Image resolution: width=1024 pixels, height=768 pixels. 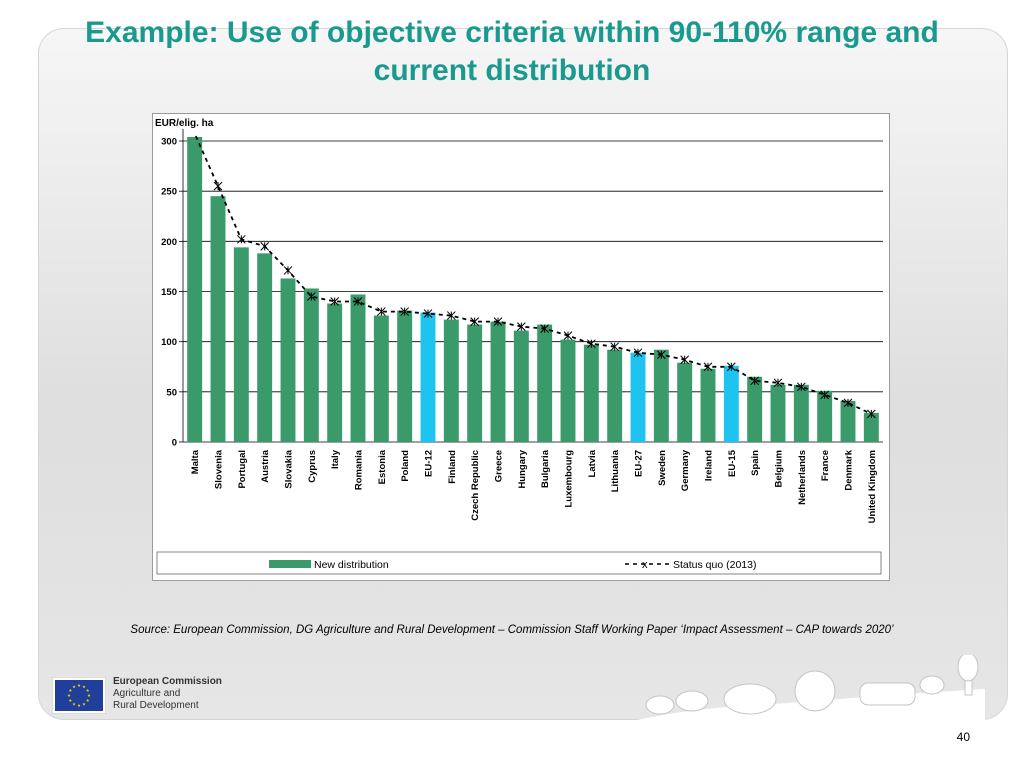 I want to click on y-tick-label: 50, so click(x=171, y=392).